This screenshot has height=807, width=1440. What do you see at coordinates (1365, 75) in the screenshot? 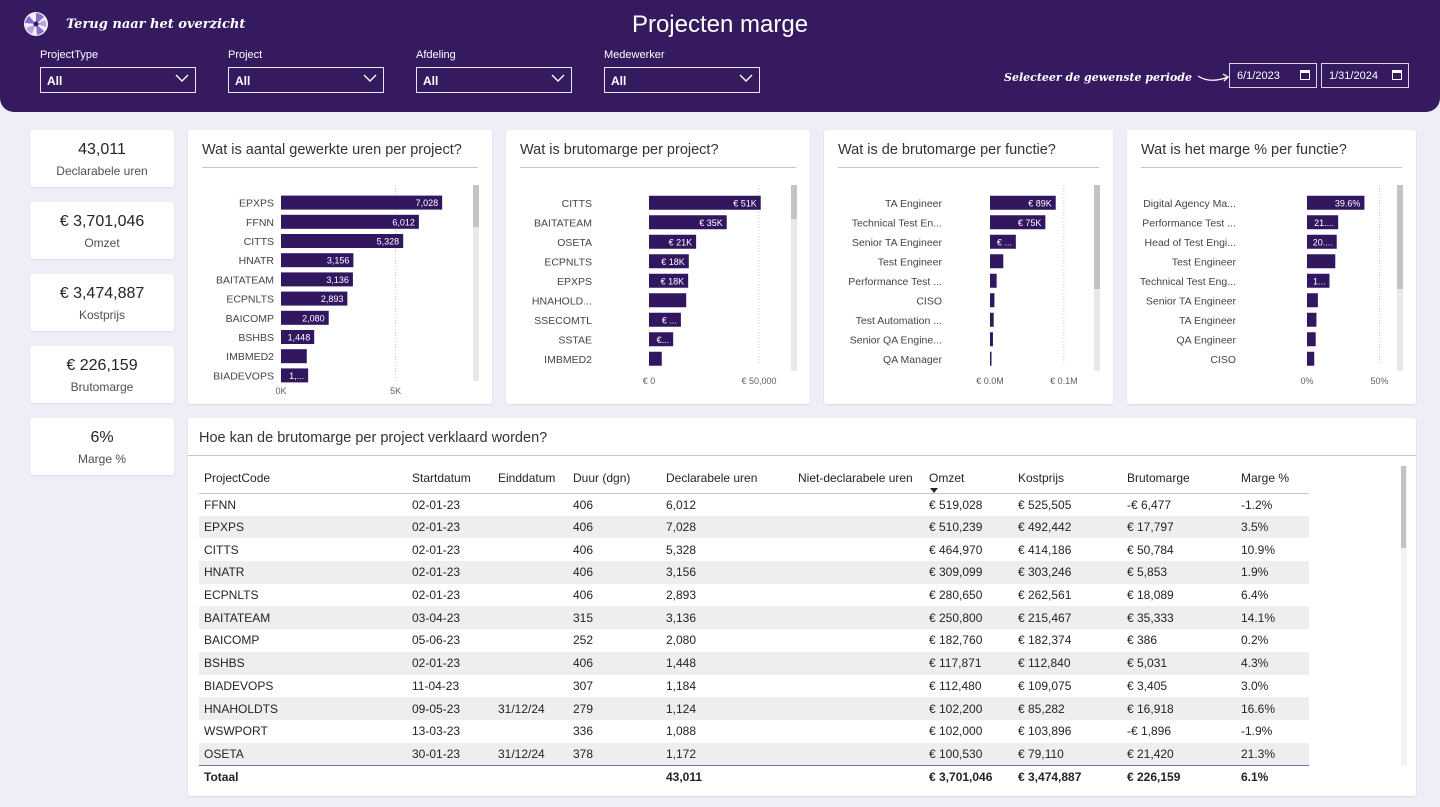
I see `end-date-picker: 1/31/2024` at bounding box center [1365, 75].